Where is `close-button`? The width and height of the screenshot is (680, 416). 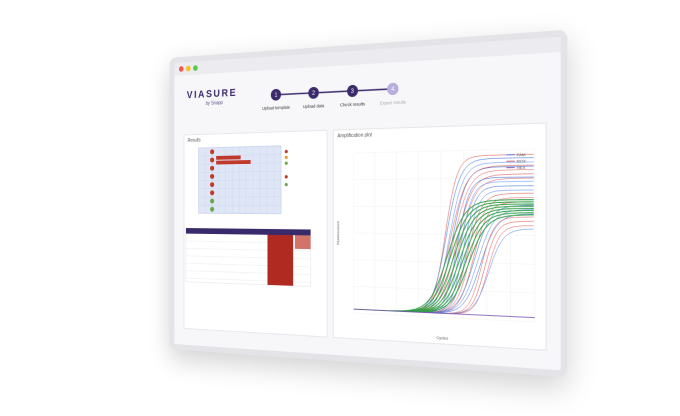 close-button is located at coordinates (181, 69).